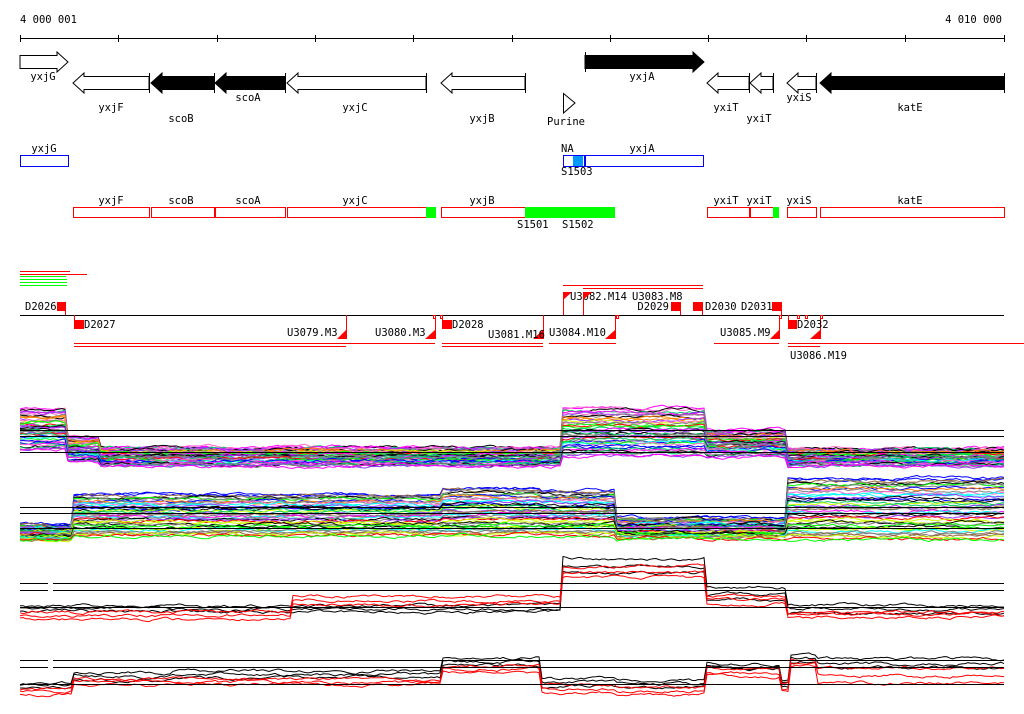 This screenshot has height=714, width=1024. Describe the element at coordinates (745, 333) in the screenshot. I see `feature-label: U3085.M9` at that location.